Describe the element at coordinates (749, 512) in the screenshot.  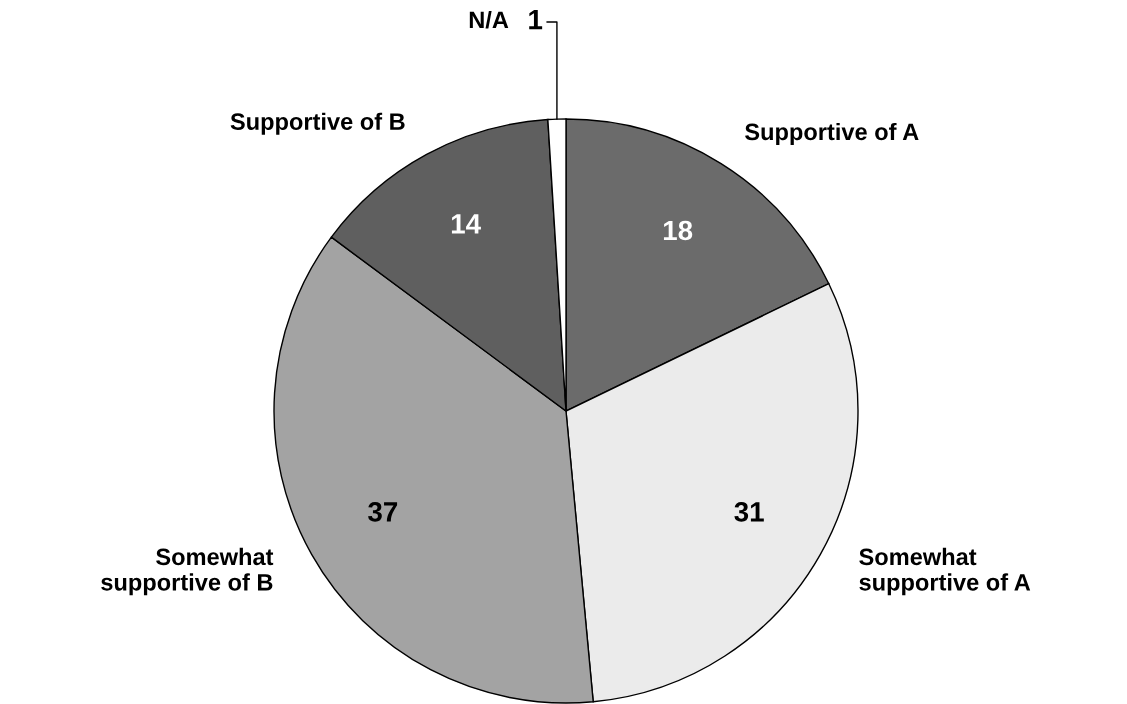
I see `data-label: 31` at that location.